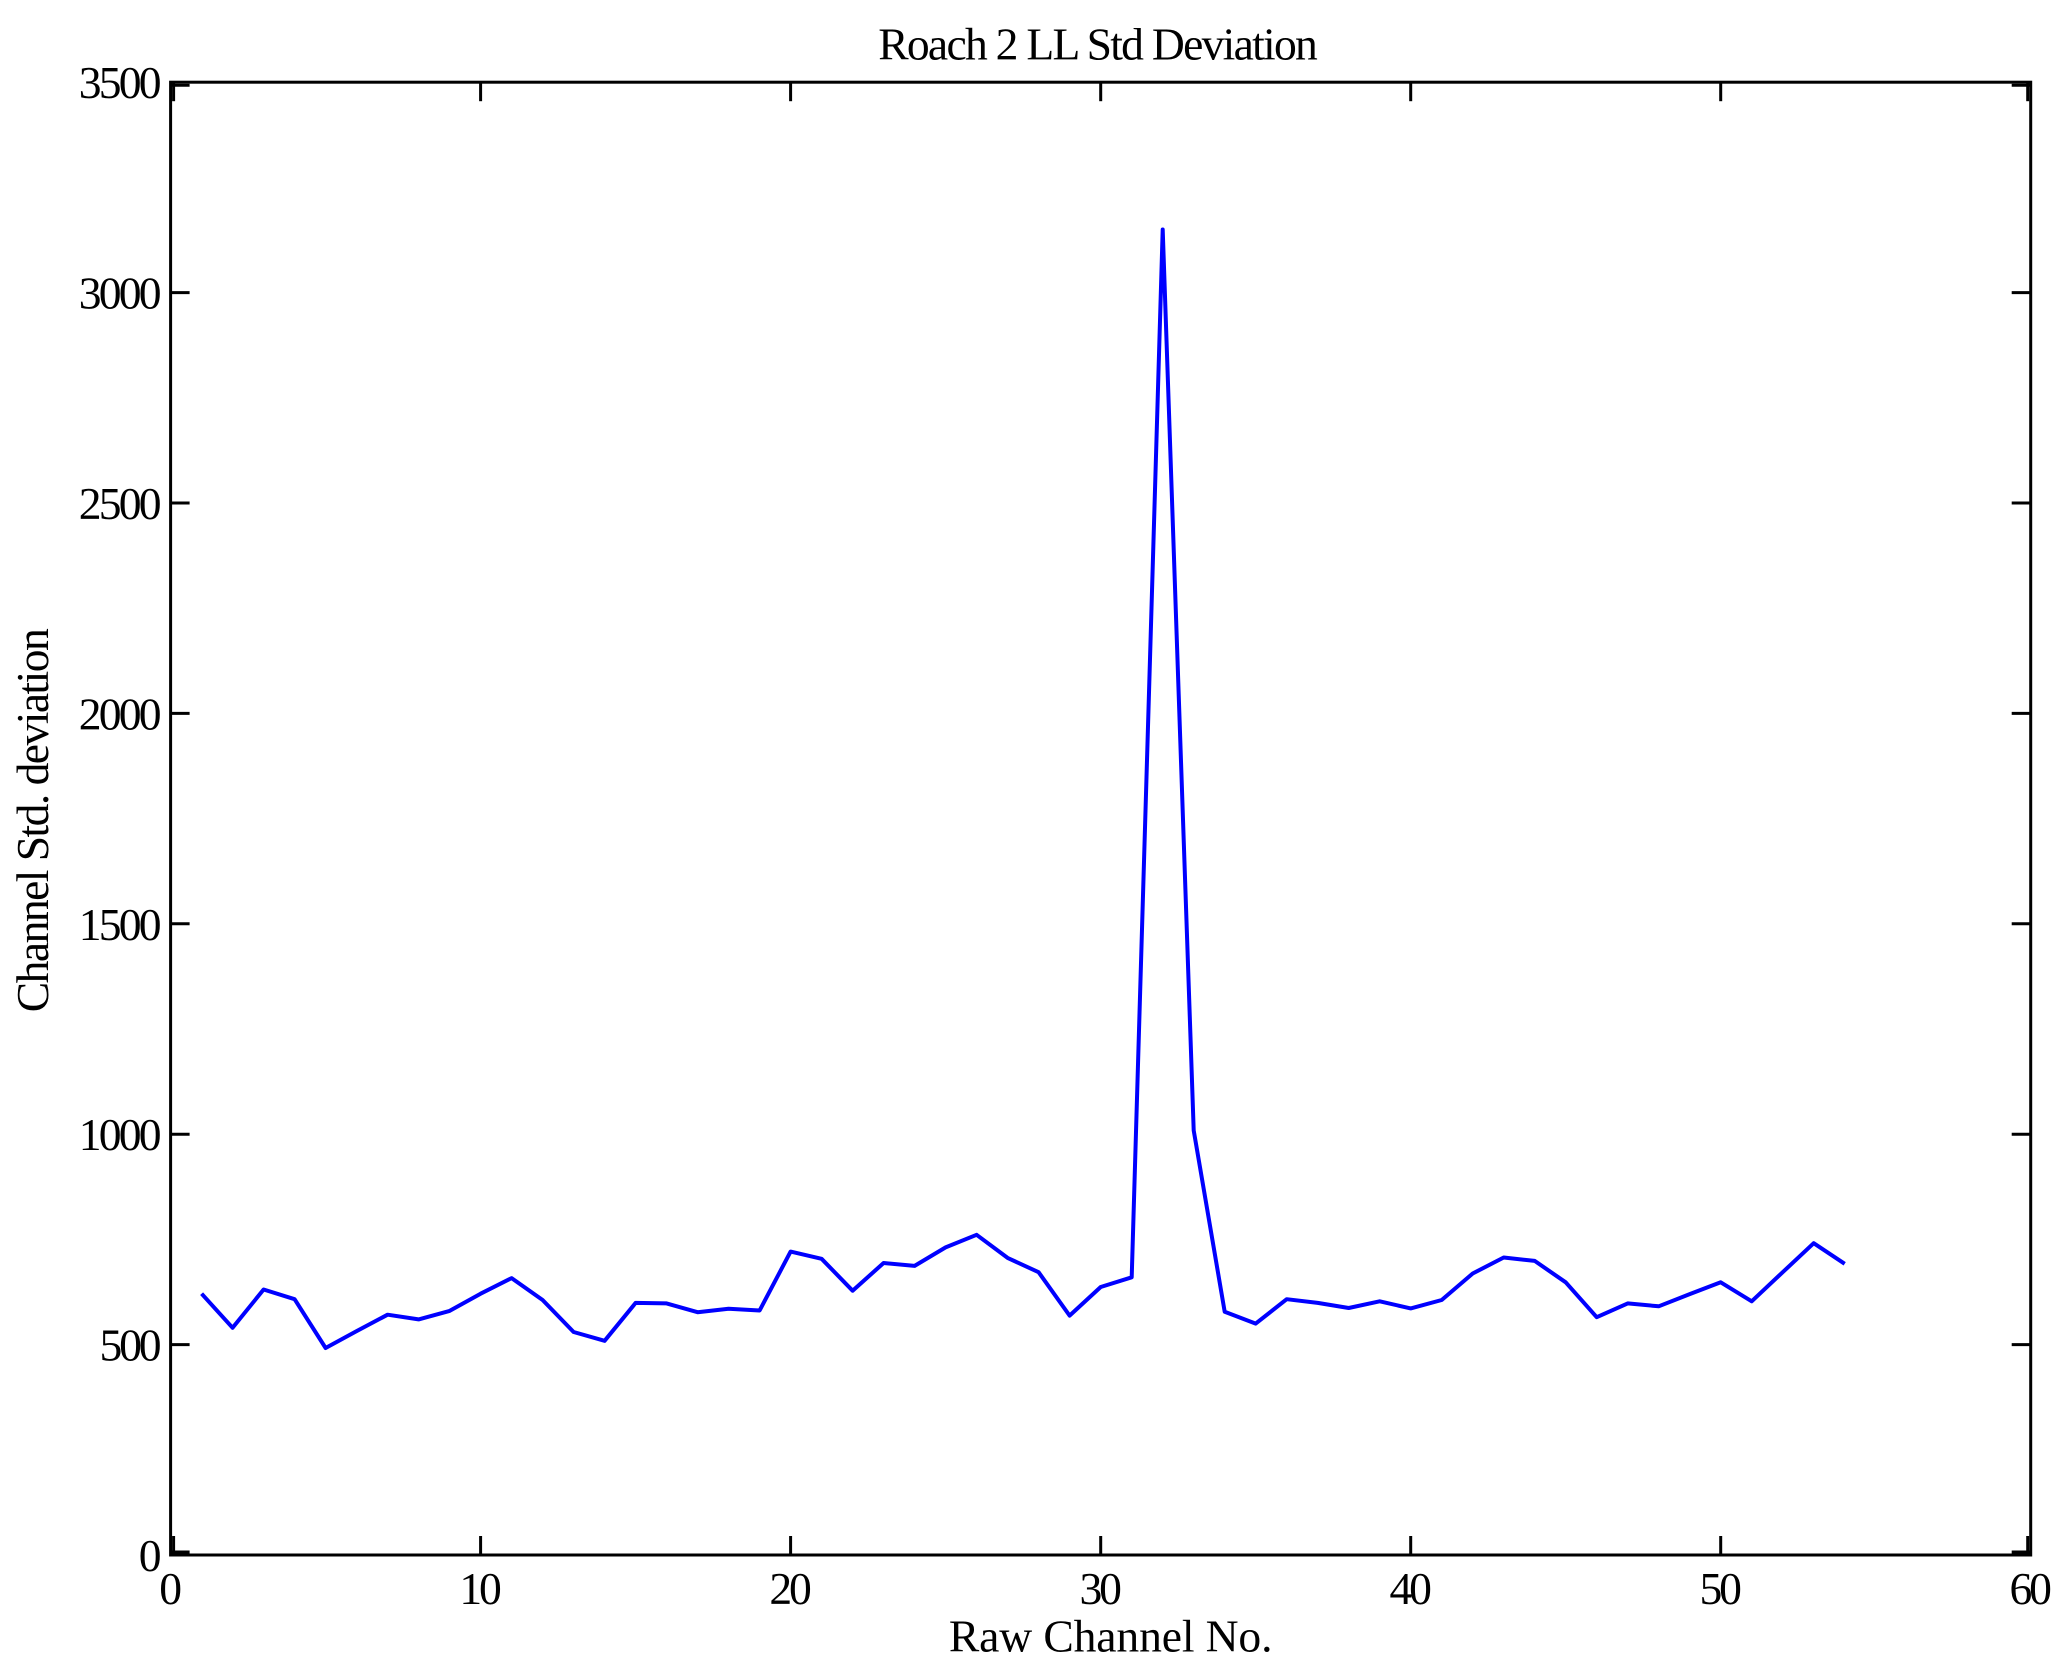 Image resolution: width=2067 pixels, height=1671 pixels. Describe the element at coordinates (120, 293) in the screenshot. I see `svg-text: 3000` at that location.